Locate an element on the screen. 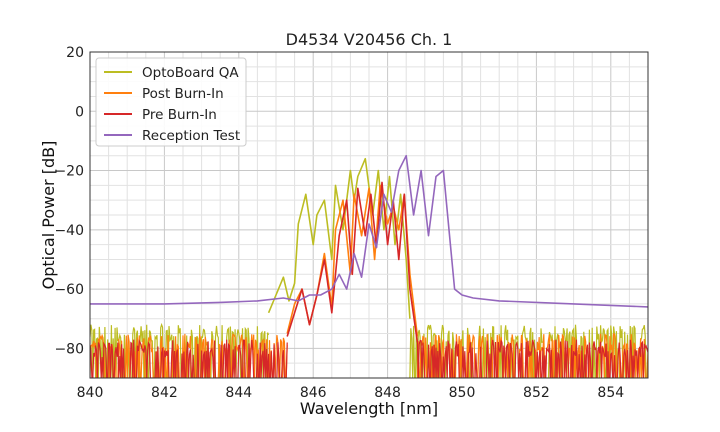 The image size is (720, 432). x-axis-label: Wavelength [nm] is located at coordinates (369, 408).